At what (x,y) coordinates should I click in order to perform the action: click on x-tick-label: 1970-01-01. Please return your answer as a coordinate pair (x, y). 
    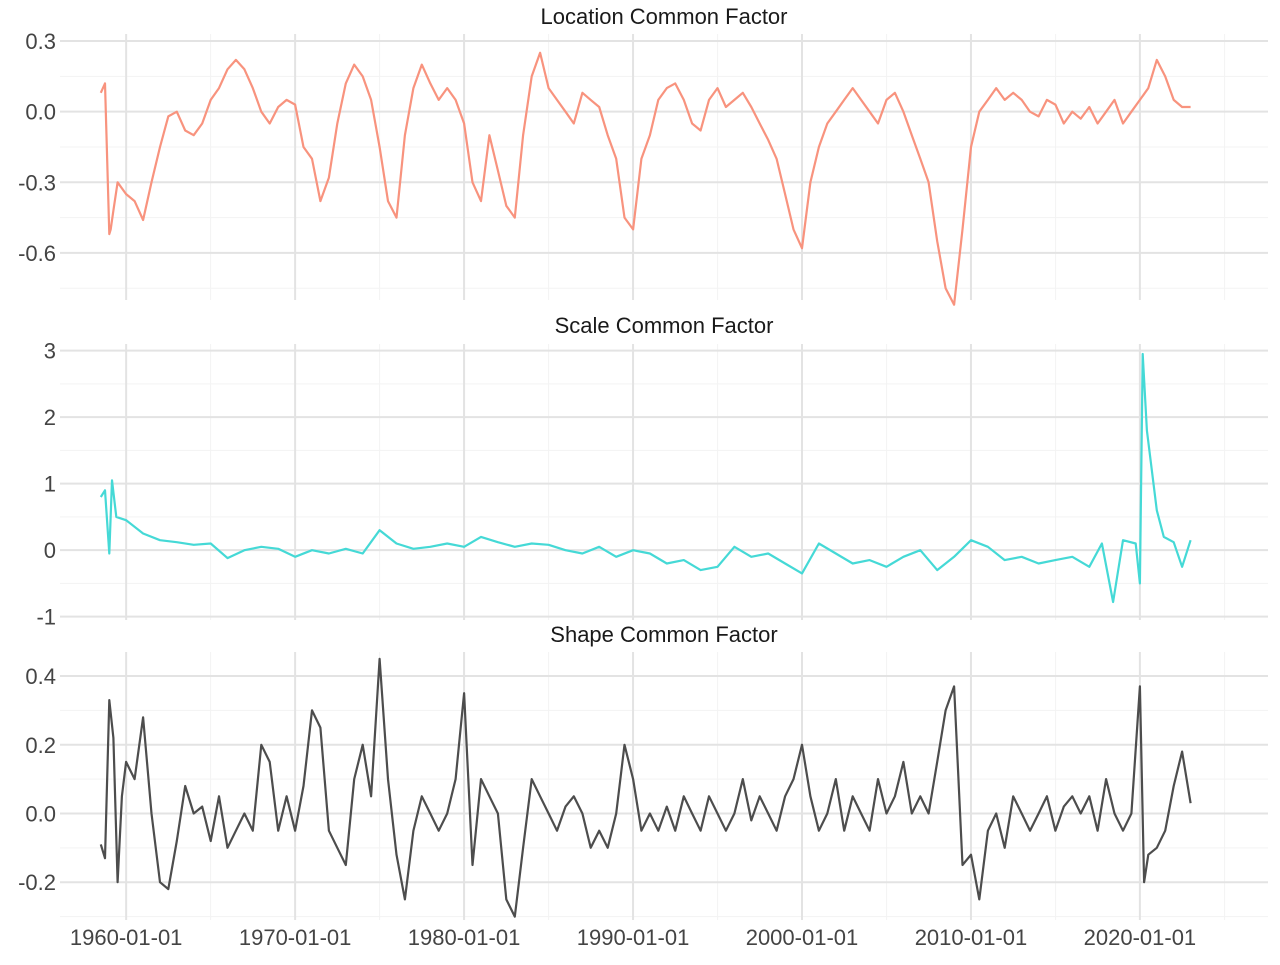
    Looking at the image, I should click on (295, 937).